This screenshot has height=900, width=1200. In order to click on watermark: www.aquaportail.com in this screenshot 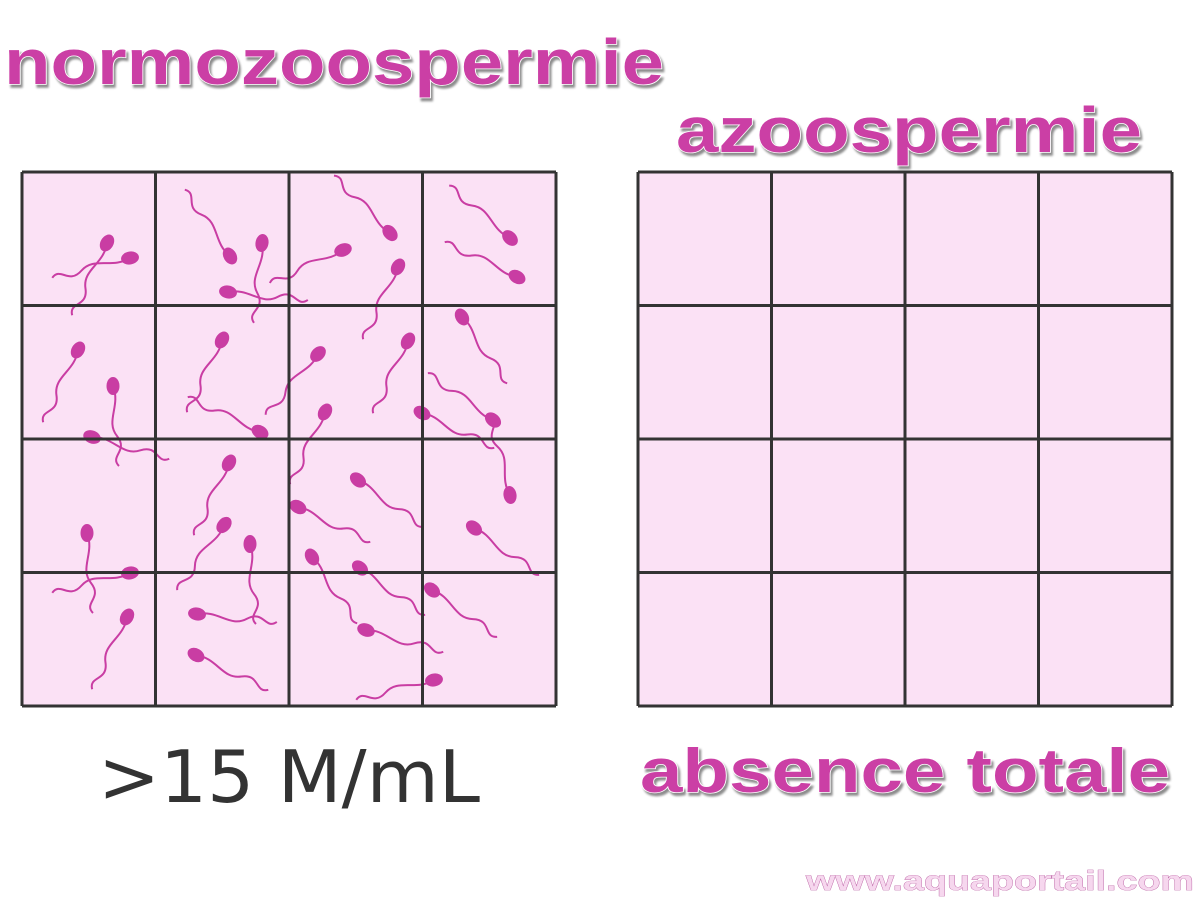, I will do `click(999, 880)`.